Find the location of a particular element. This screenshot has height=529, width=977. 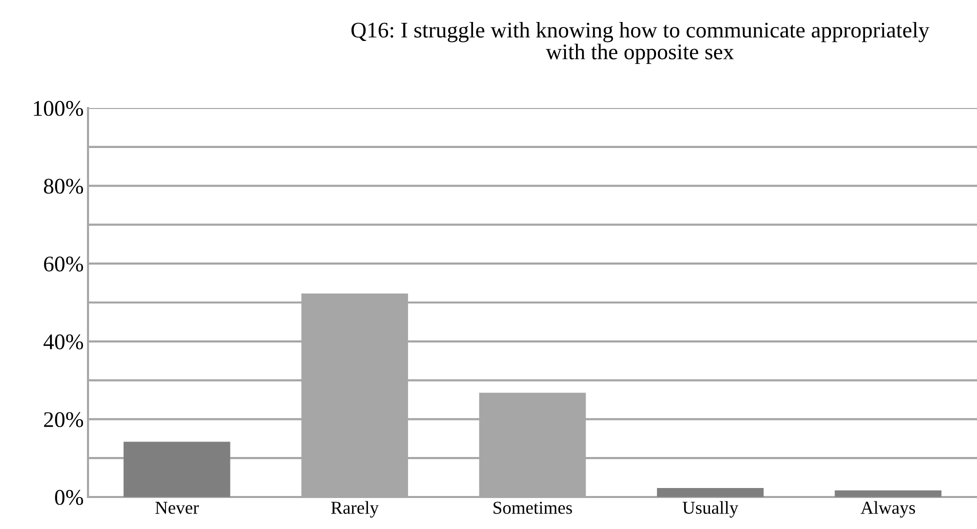

x-tick-label: Sometimes is located at coordinates (533, 508).